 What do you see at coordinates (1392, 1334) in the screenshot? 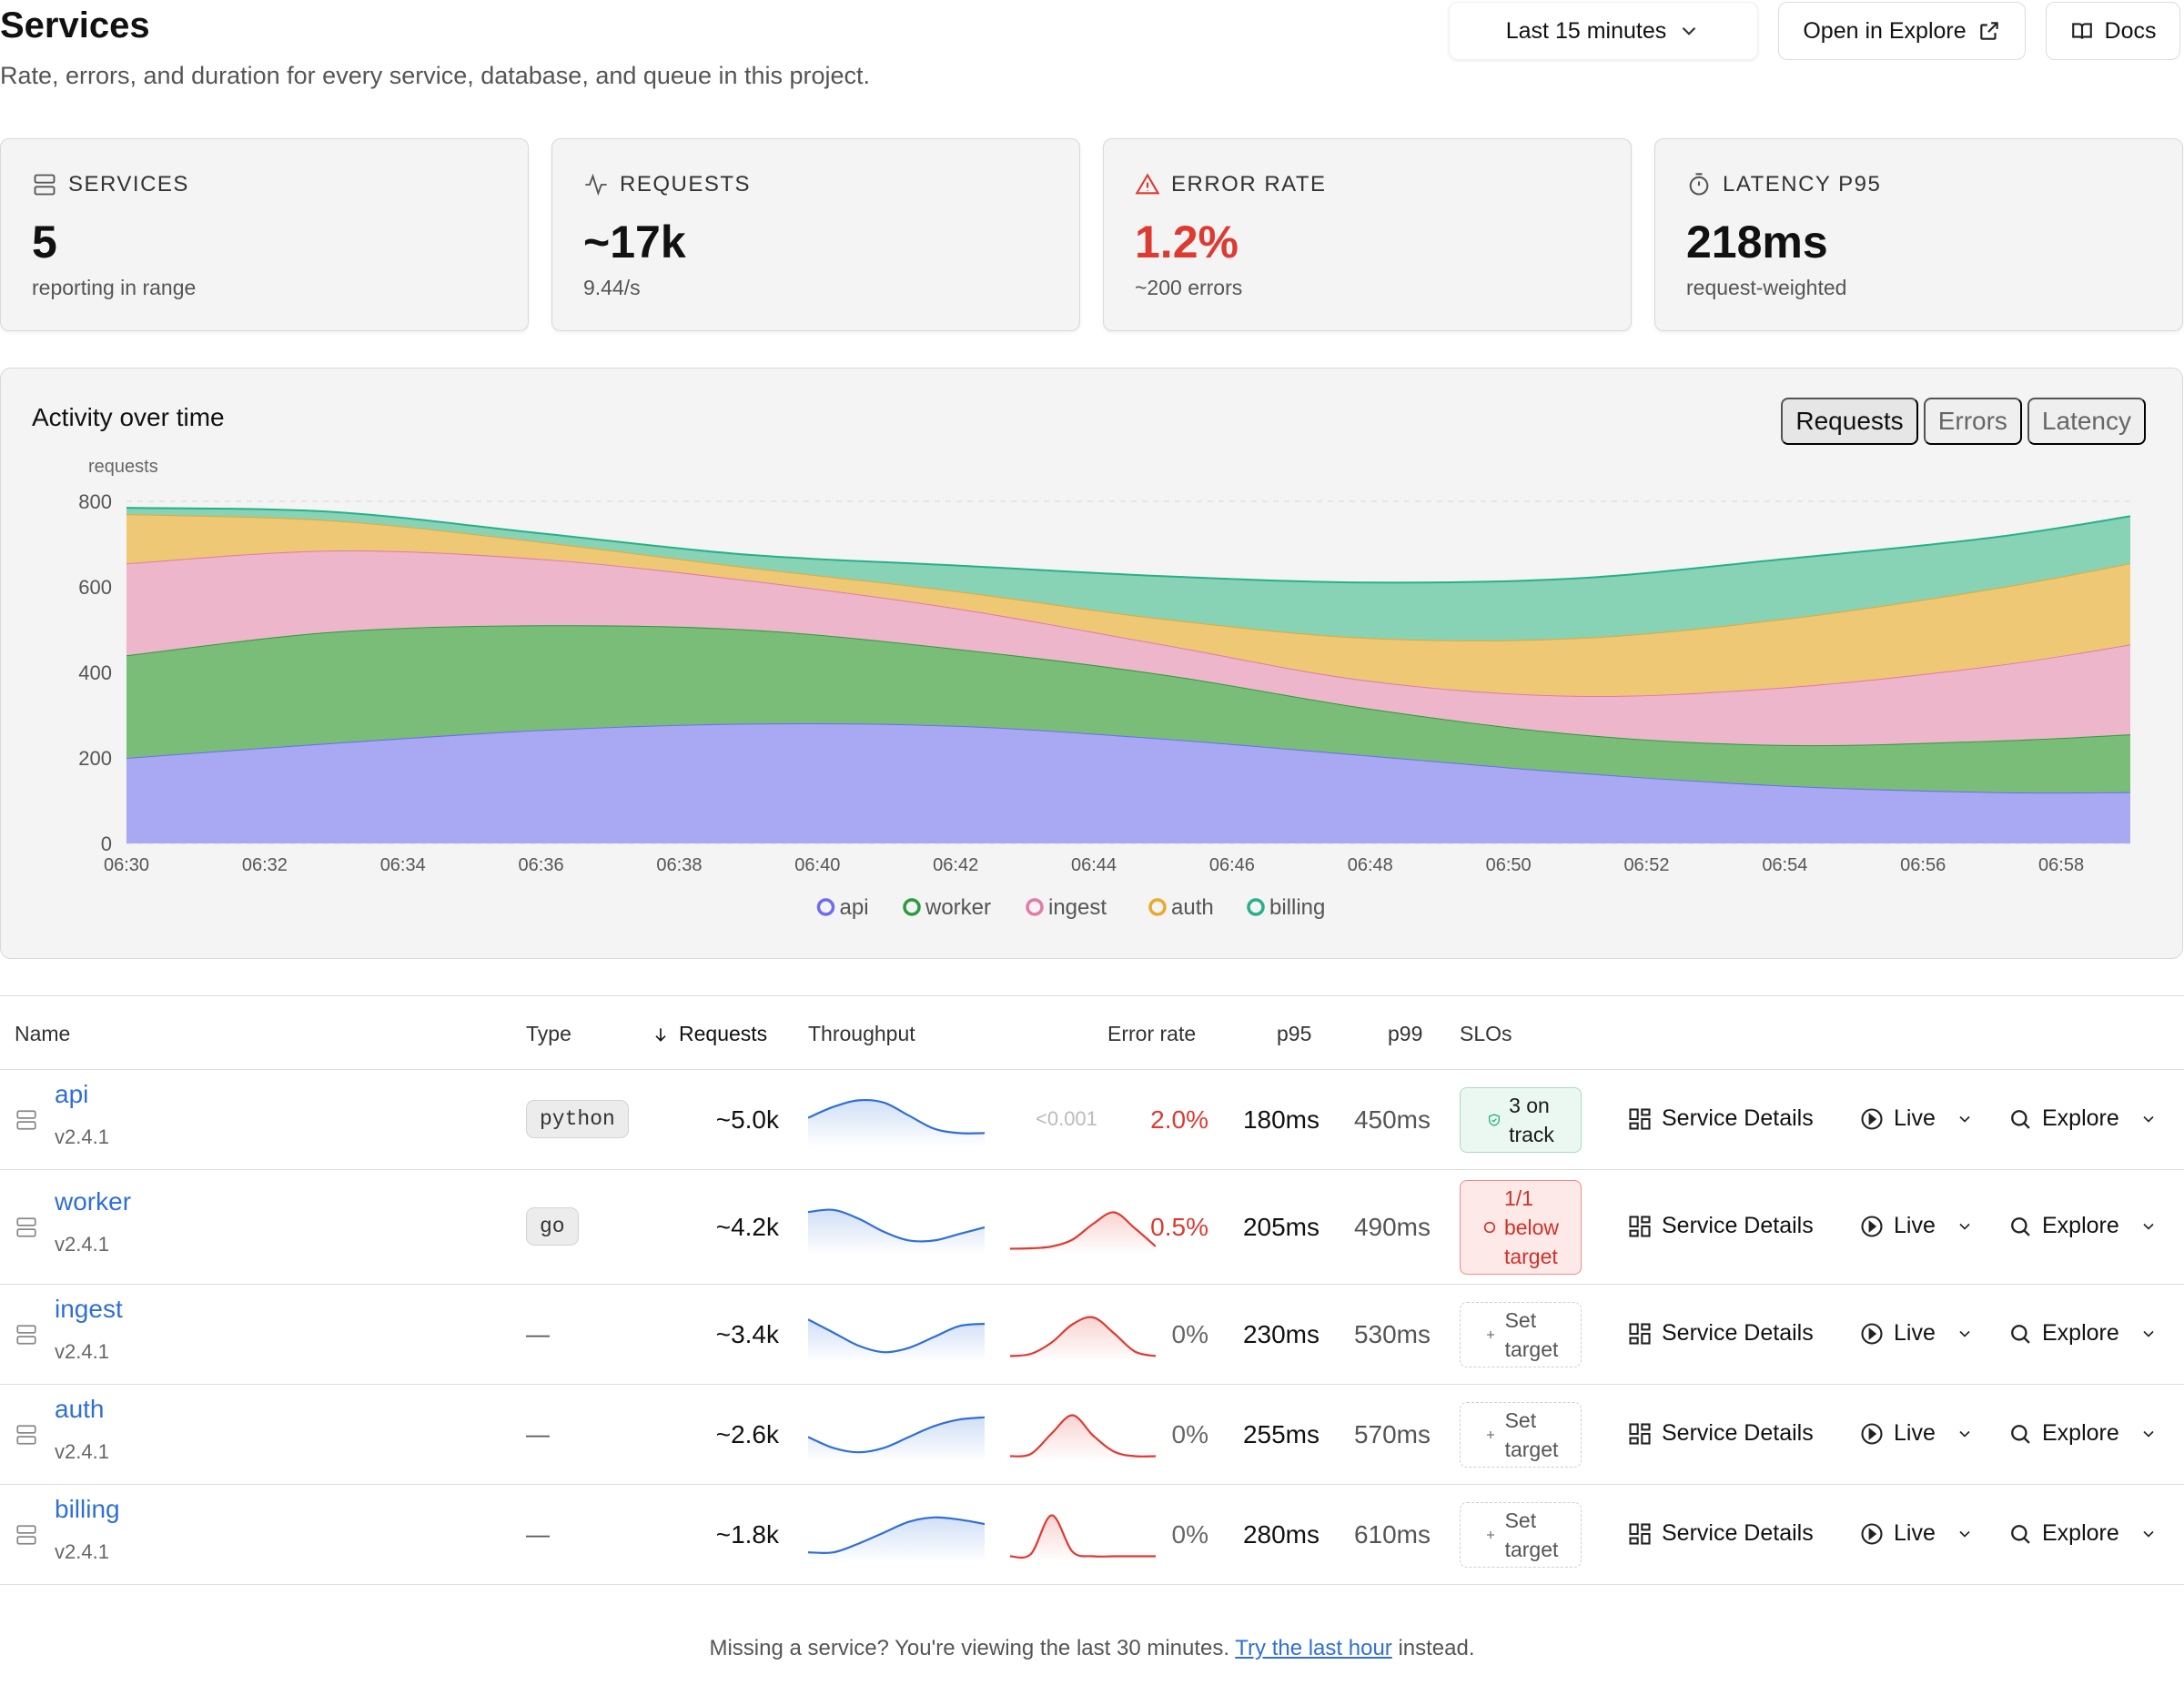
I see `p99-value: 530ms` at bounding box center [1392, 1334].